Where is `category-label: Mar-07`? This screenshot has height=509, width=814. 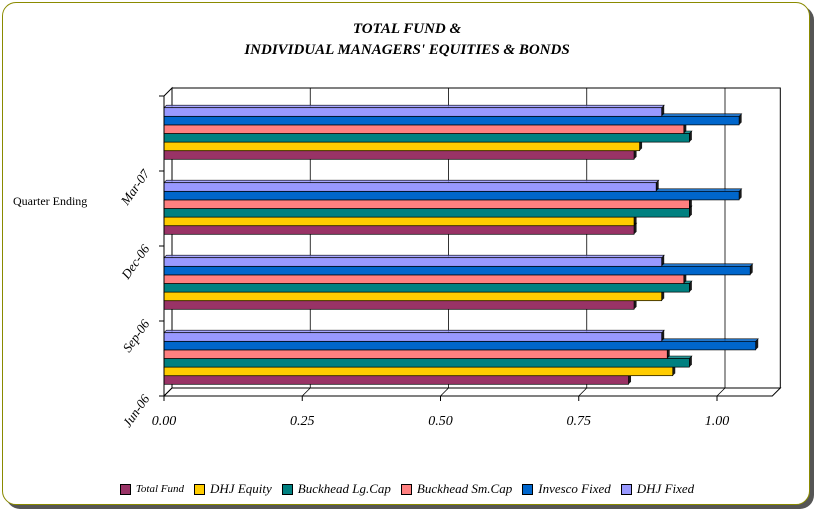
category-label: Mar-07 is located at coordinates (135, 187).